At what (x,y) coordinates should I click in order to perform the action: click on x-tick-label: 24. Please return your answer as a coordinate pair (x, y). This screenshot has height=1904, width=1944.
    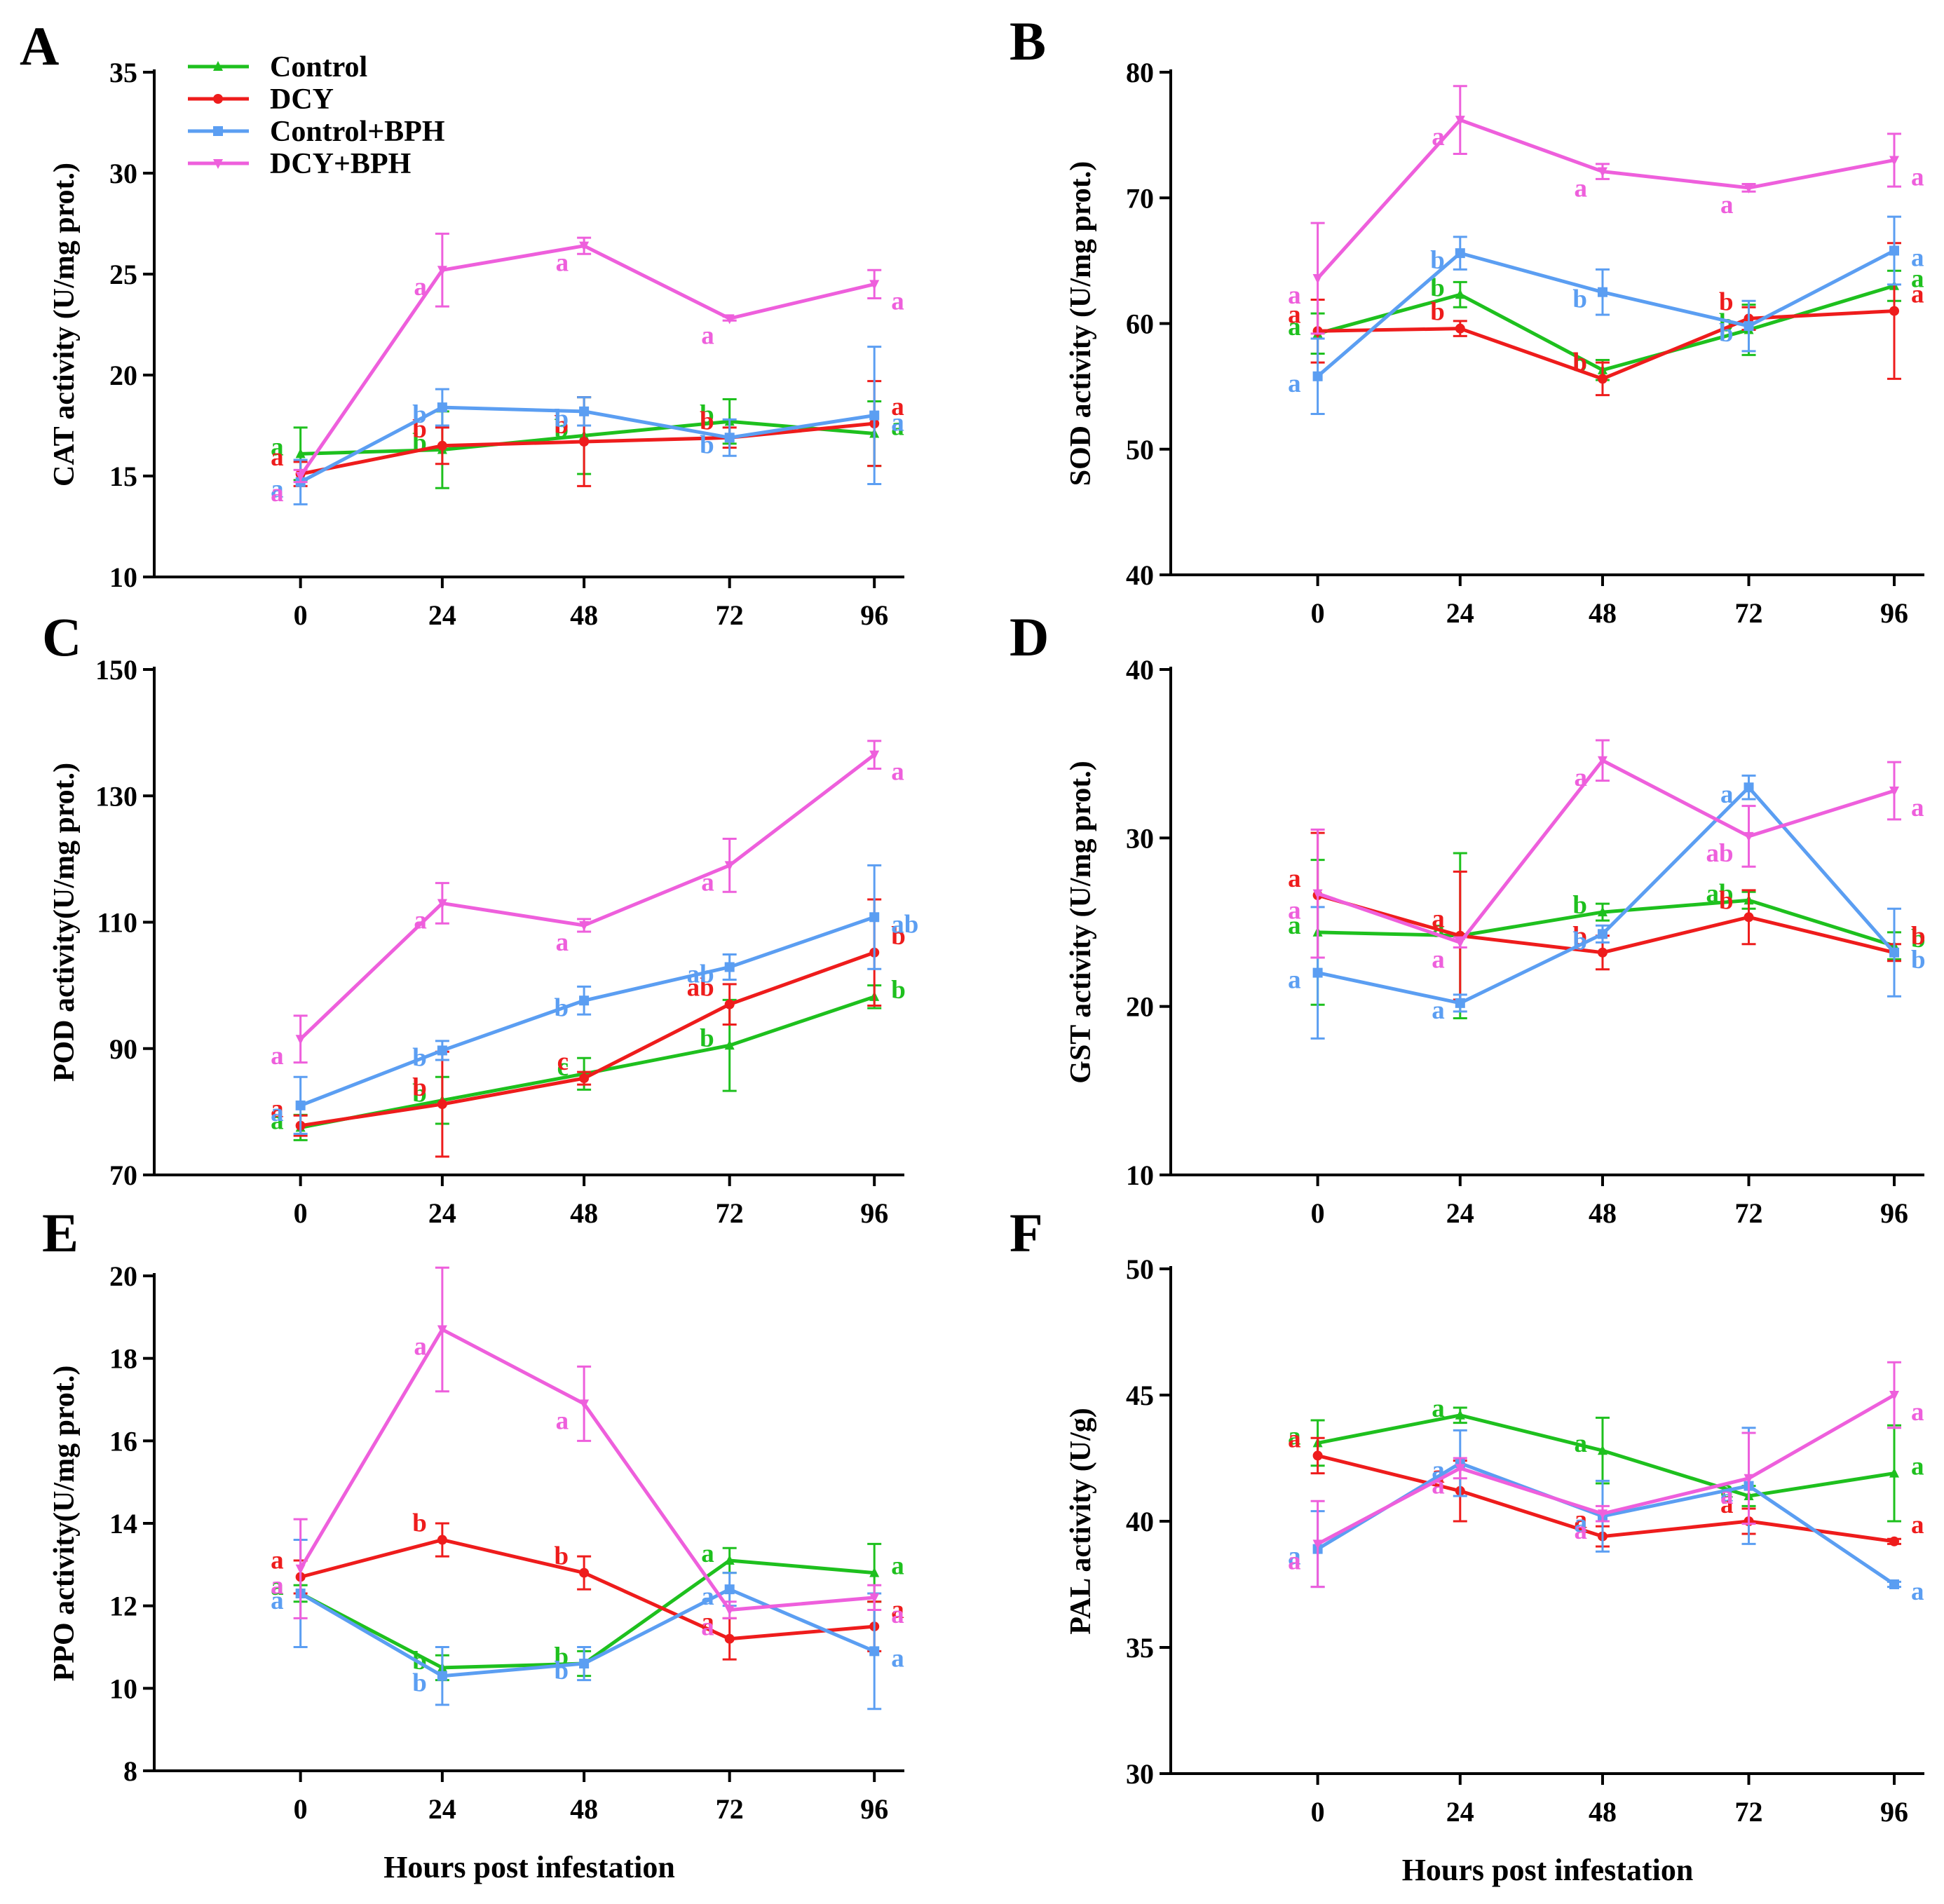
    Looking at the image, I should click on (1460, 1812).